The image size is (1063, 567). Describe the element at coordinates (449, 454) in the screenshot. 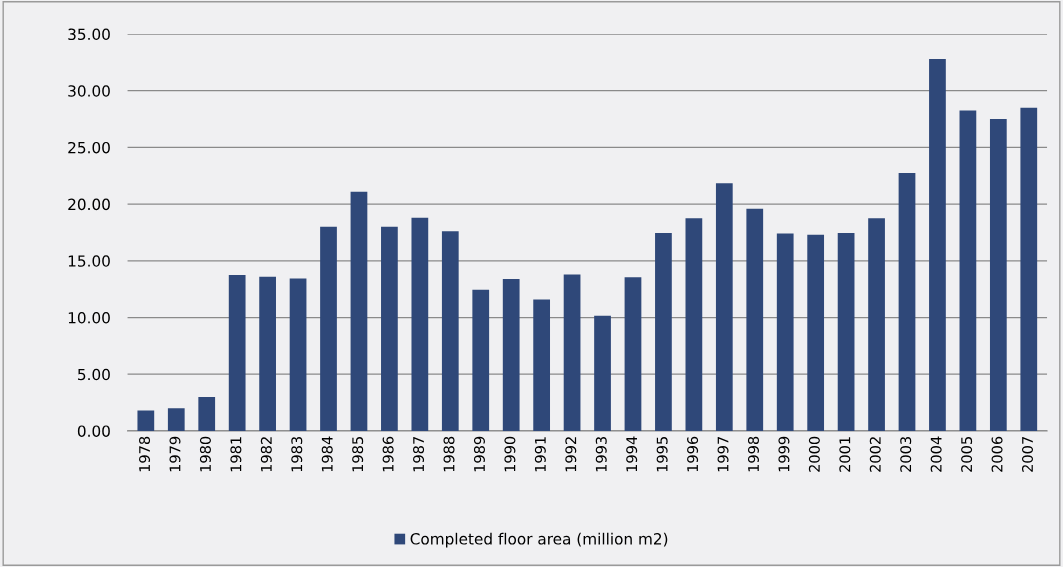

I see `x-tick-label: 1988` at that location.